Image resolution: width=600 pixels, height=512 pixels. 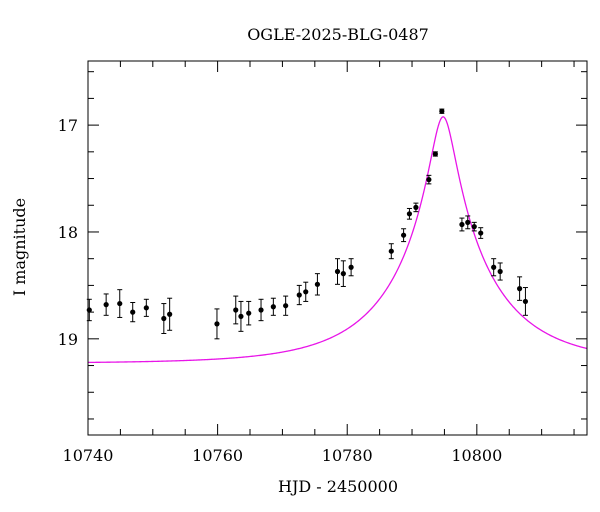 What do you see at coordinates (88, 455) in the screenshot?
I see `x-tick-label: 10740` at bounding box center [88, 455].